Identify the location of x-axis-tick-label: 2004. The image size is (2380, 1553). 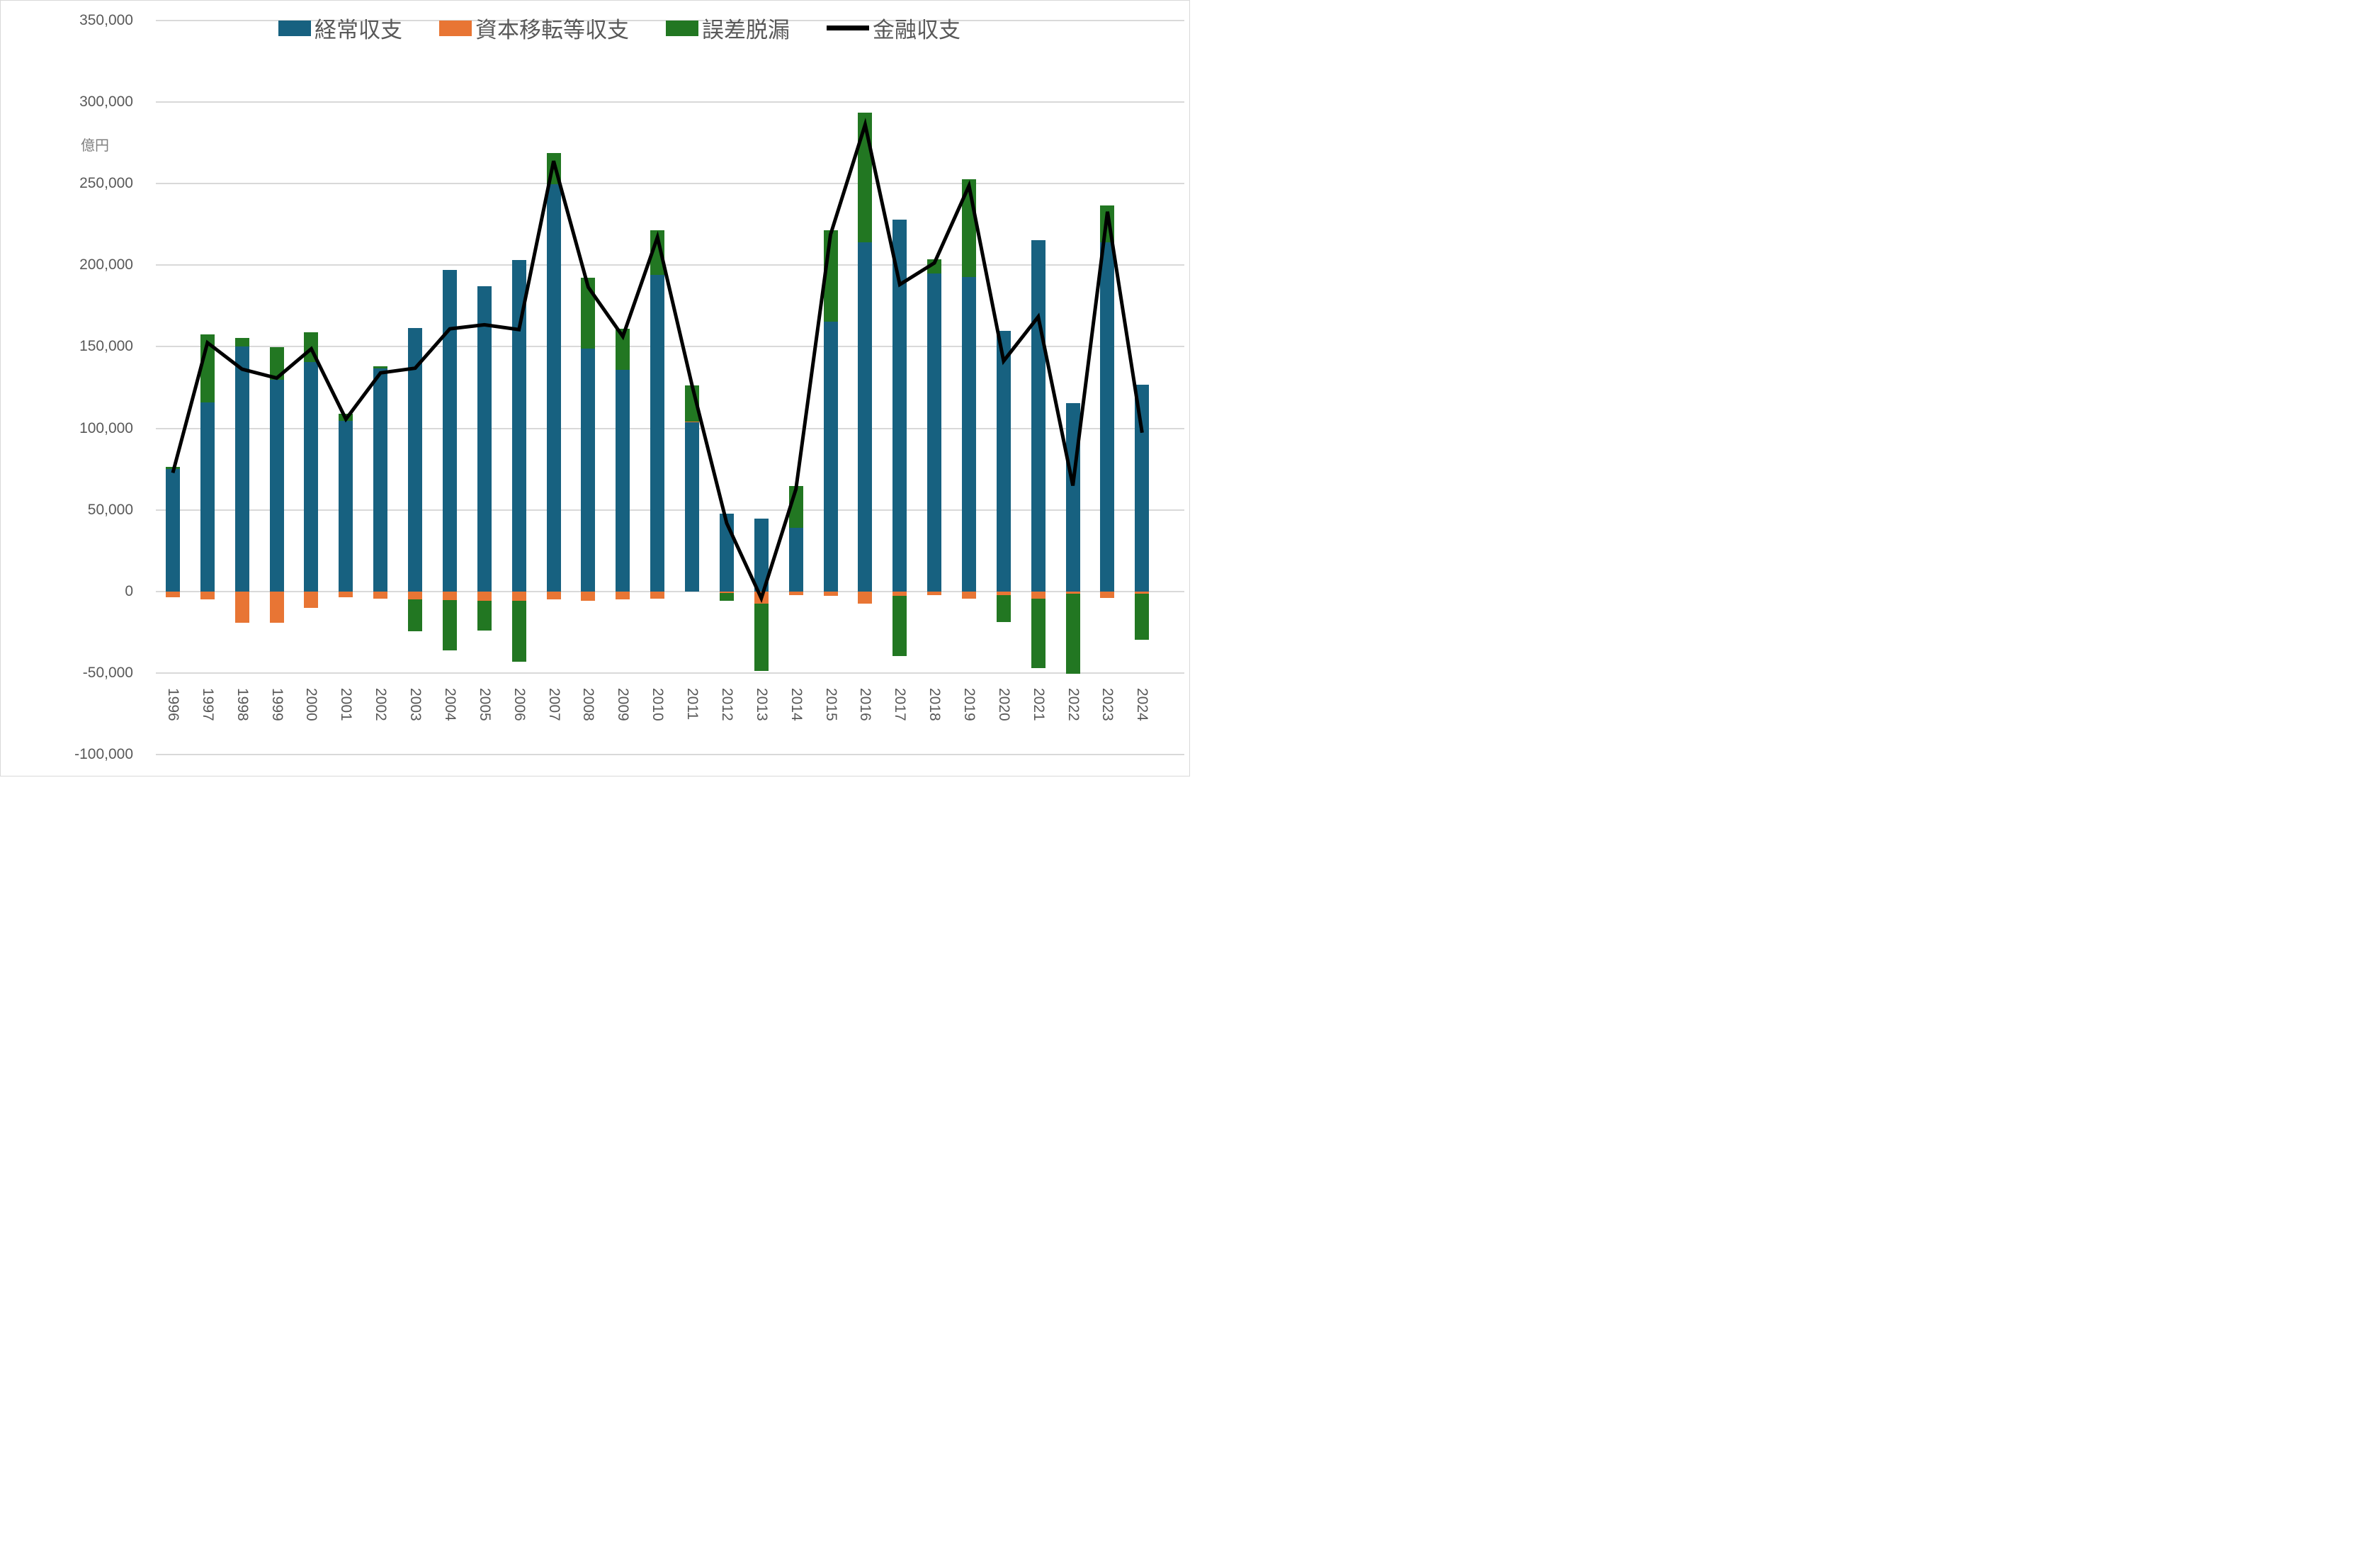
(450, 704).